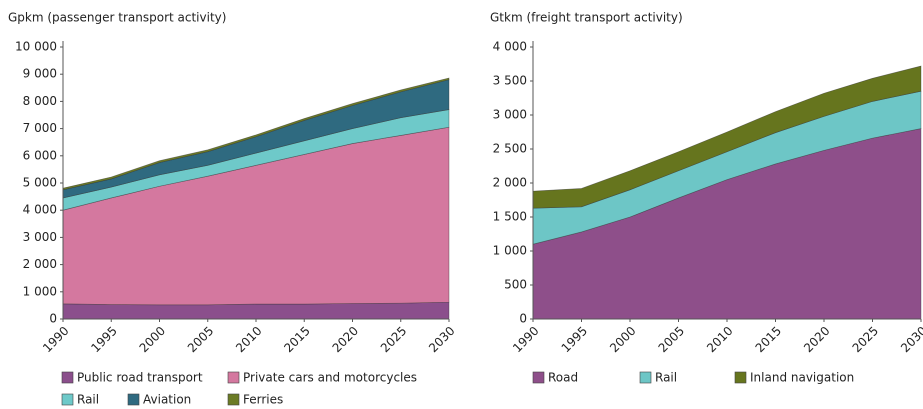 This screenshot has height=409, width=923. I want to click on y-tick-label: 6 000, so click(40, 155).